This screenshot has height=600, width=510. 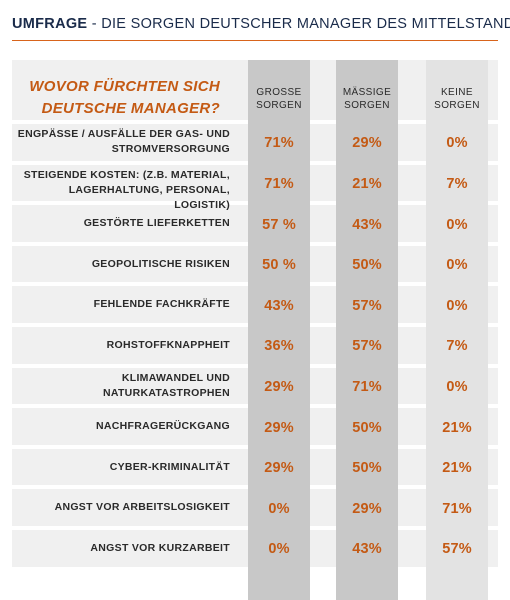 I want to click on row-label-line: STEIGENDE KOSTEN: (Z.B. MATERIAL,, so click(x=126, y=174).